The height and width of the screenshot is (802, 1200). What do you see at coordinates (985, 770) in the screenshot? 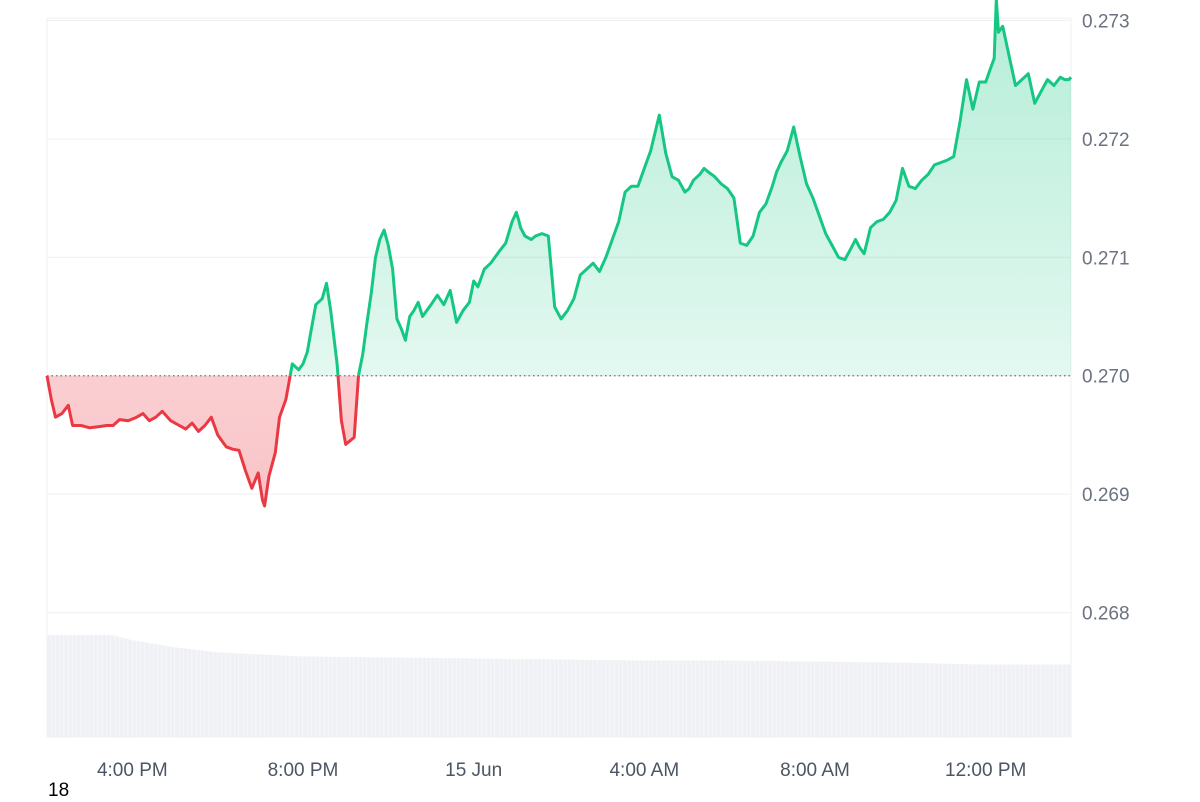
I see `x-tick-label: 12:00 PM` at bounding box center [985, 770].